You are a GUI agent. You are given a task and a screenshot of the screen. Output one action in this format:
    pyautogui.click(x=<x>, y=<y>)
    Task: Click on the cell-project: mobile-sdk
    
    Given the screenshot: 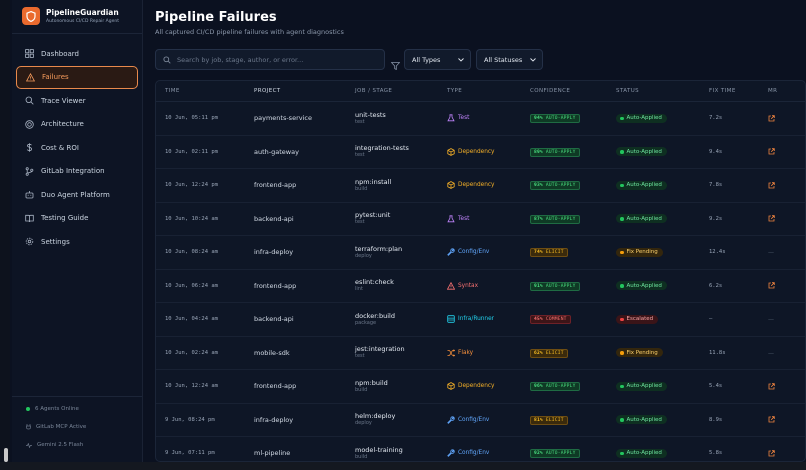 What is the action you would take?
    pyautogui.click(x=272, y=352)
    